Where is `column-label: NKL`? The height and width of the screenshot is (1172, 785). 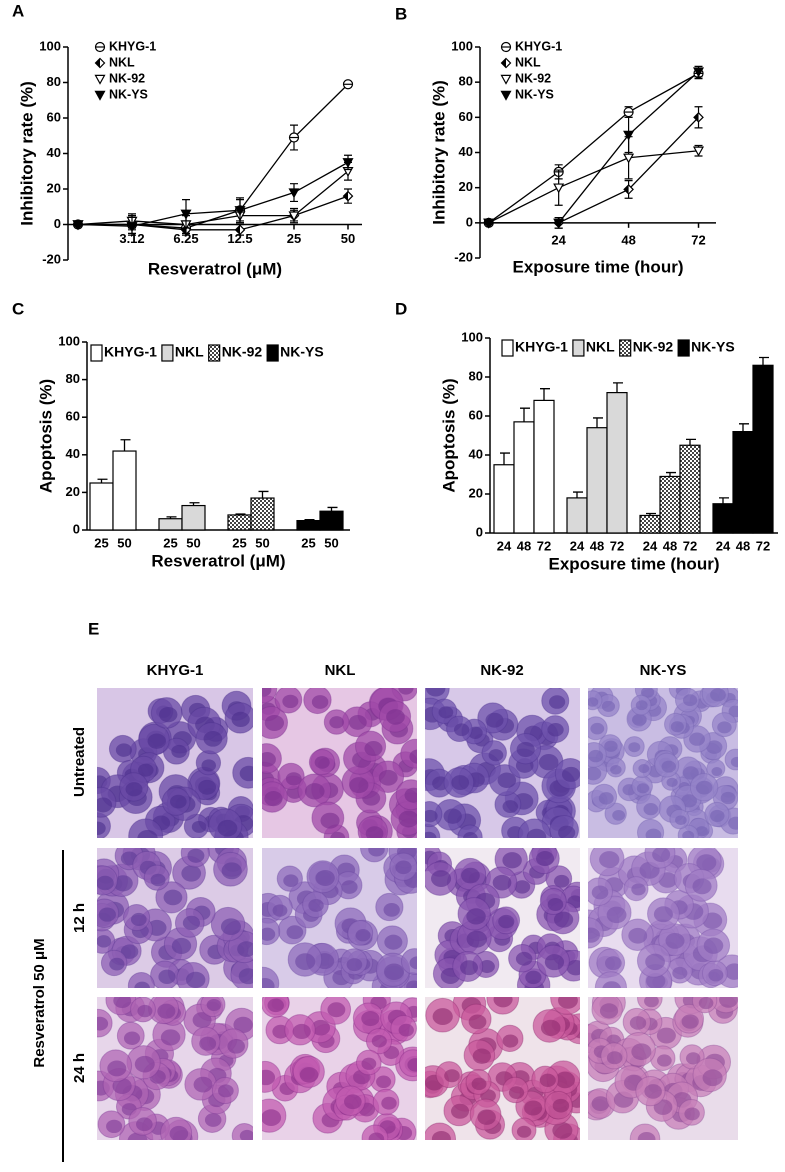
column-label: NKL is located at coordinates (340, 670).